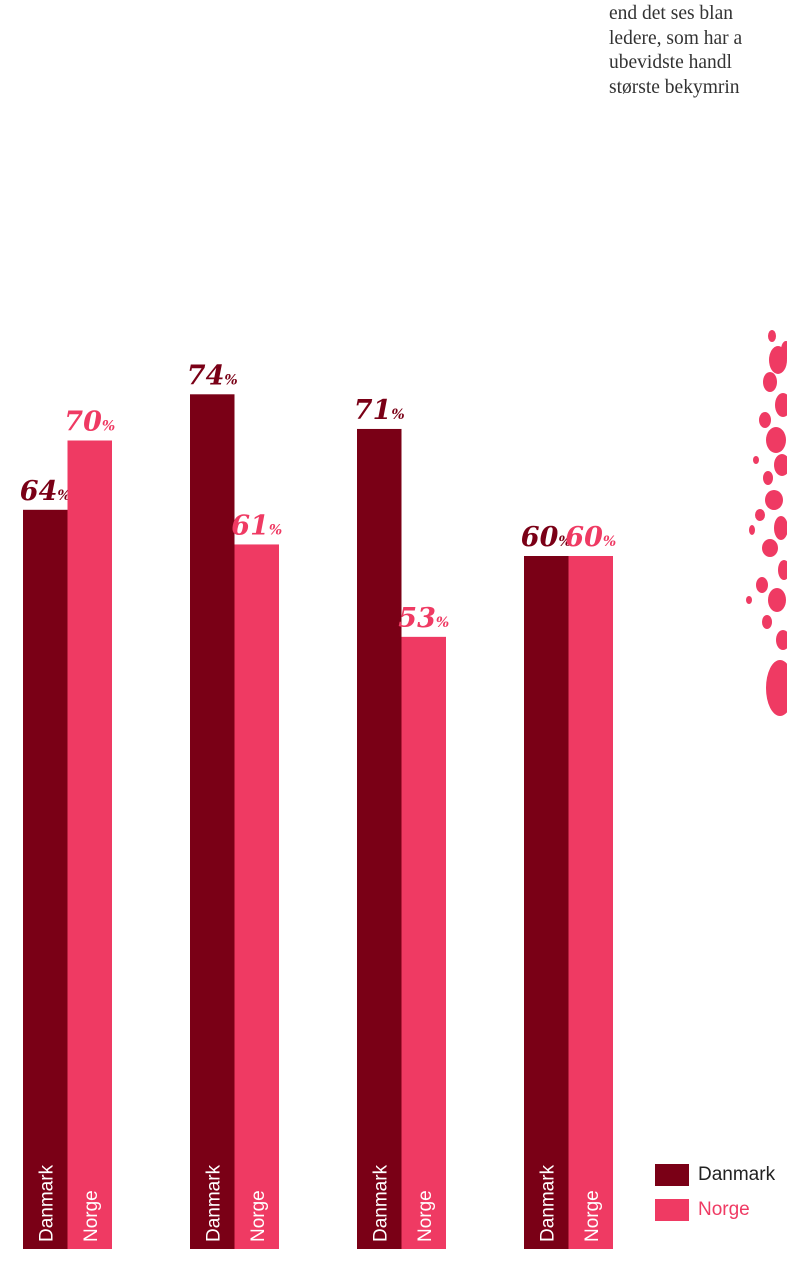 Image resolution: width=787 pixels, height=1275 pixels. Describe the element at coordinates (766, 523) in the screenshot. I see `decorative-splatter` at that location.